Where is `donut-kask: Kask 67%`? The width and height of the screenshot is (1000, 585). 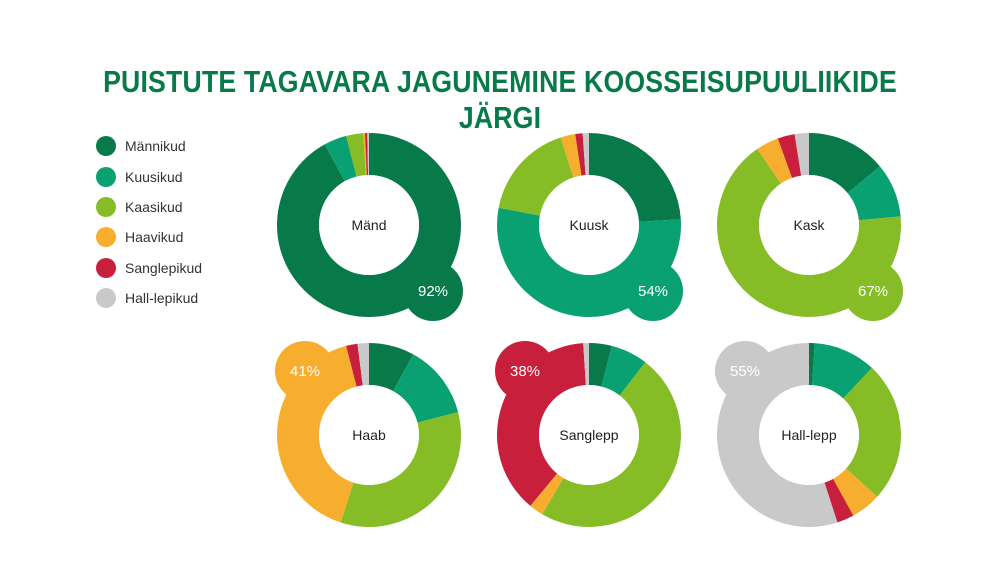
donut-kask: Kask 67% is located at coordinates (810, 227).